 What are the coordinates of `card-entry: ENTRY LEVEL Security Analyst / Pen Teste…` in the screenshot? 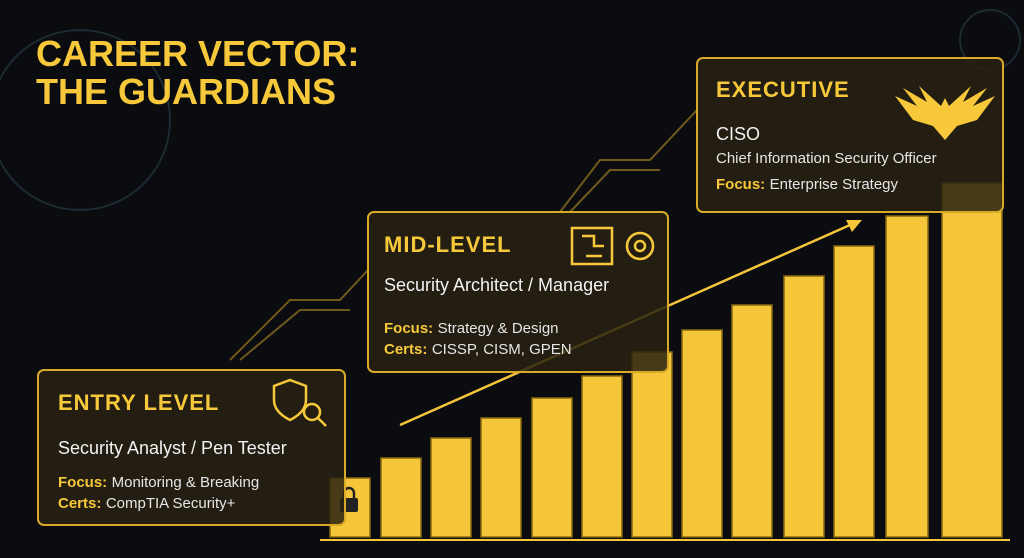 It's located at (191, 447).